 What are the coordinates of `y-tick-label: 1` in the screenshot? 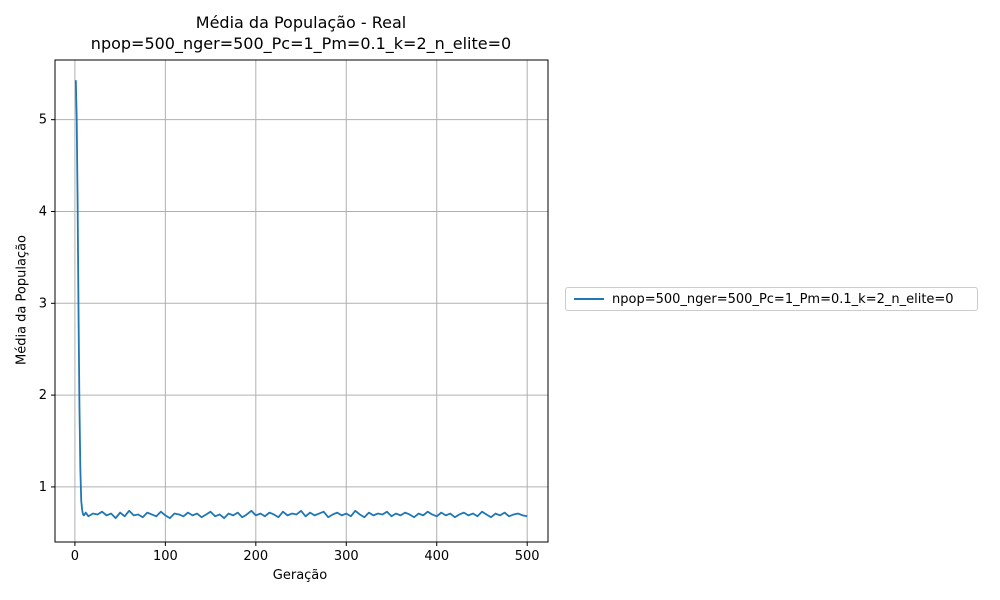 It's located at (43, 487).